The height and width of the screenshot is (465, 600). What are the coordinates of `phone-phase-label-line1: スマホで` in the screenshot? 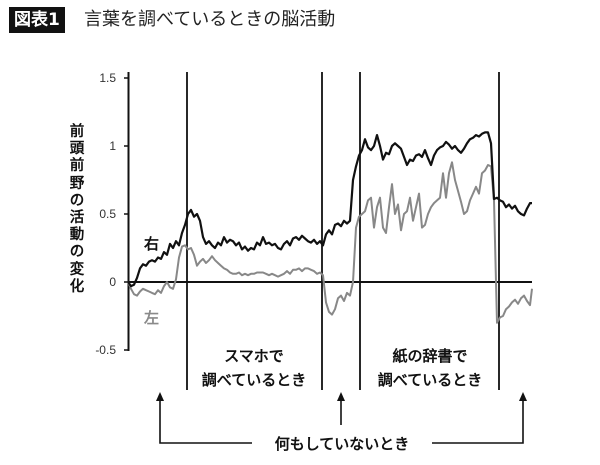 It's located at (254, 356).